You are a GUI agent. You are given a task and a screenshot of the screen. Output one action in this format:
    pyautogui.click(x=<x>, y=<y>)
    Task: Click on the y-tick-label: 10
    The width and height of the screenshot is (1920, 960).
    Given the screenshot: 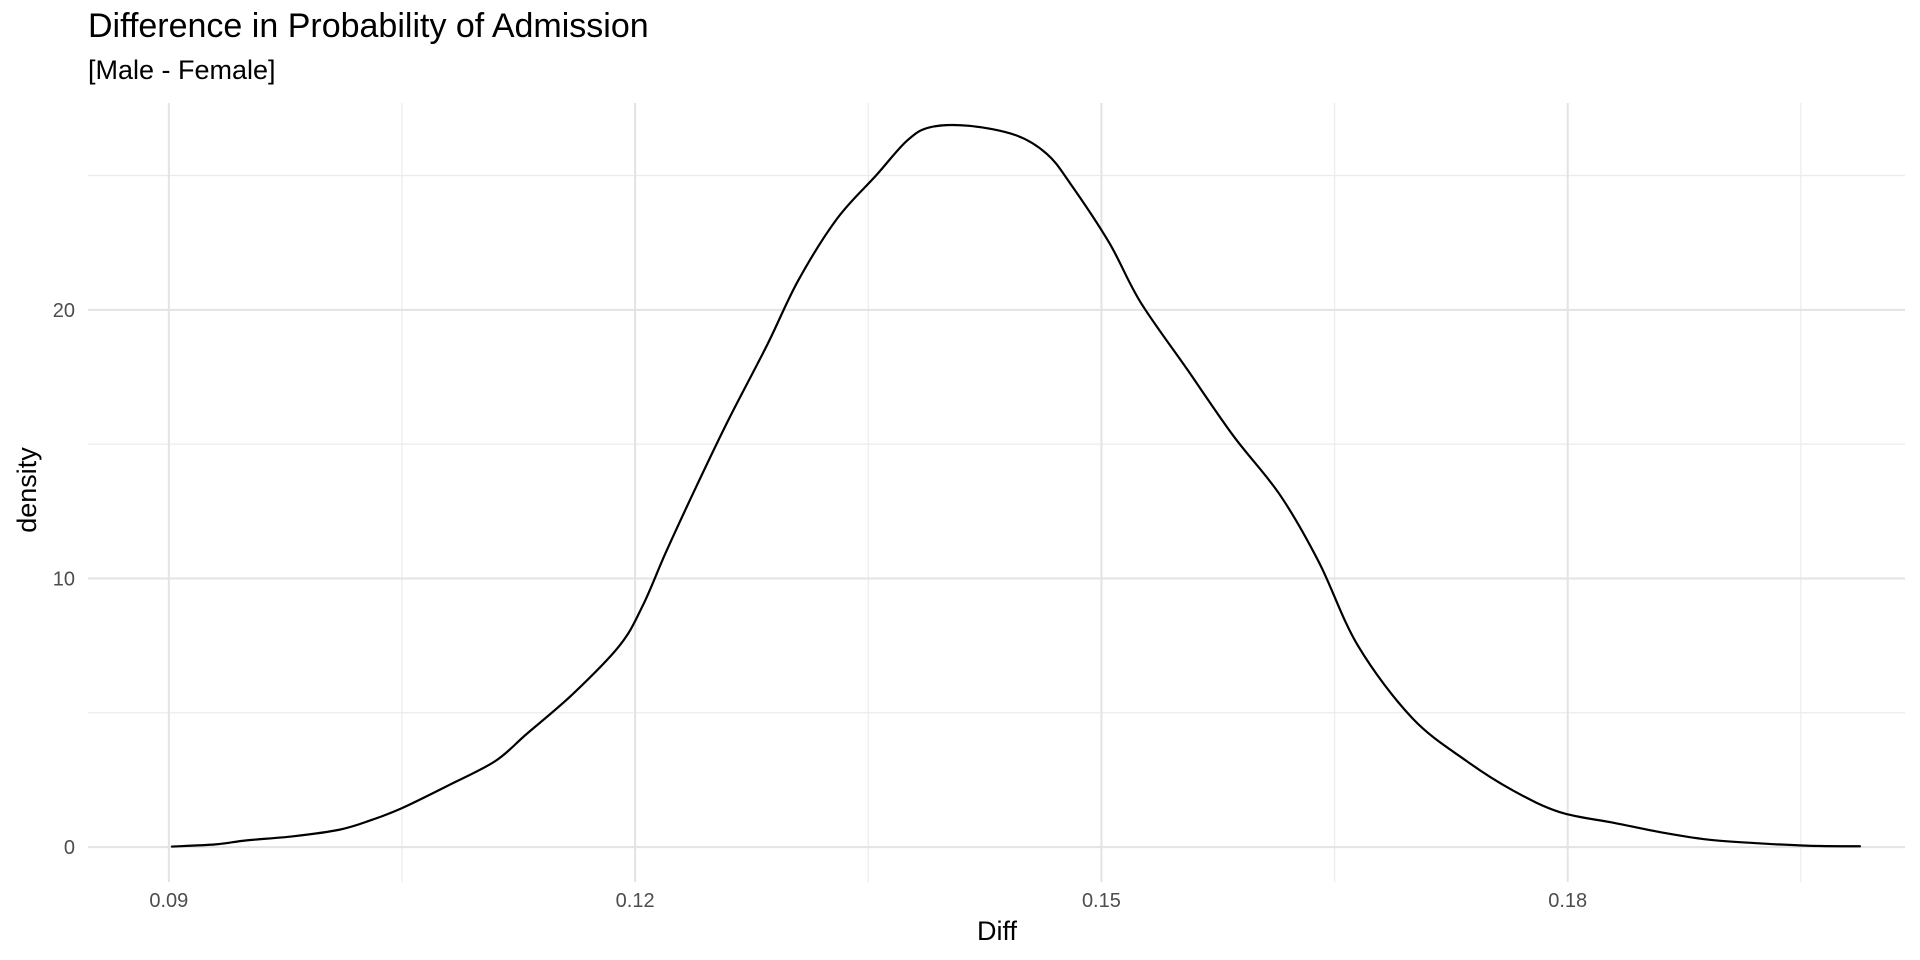 What is the action you would take?
    pyautogui.click(x=64, y=579)
    